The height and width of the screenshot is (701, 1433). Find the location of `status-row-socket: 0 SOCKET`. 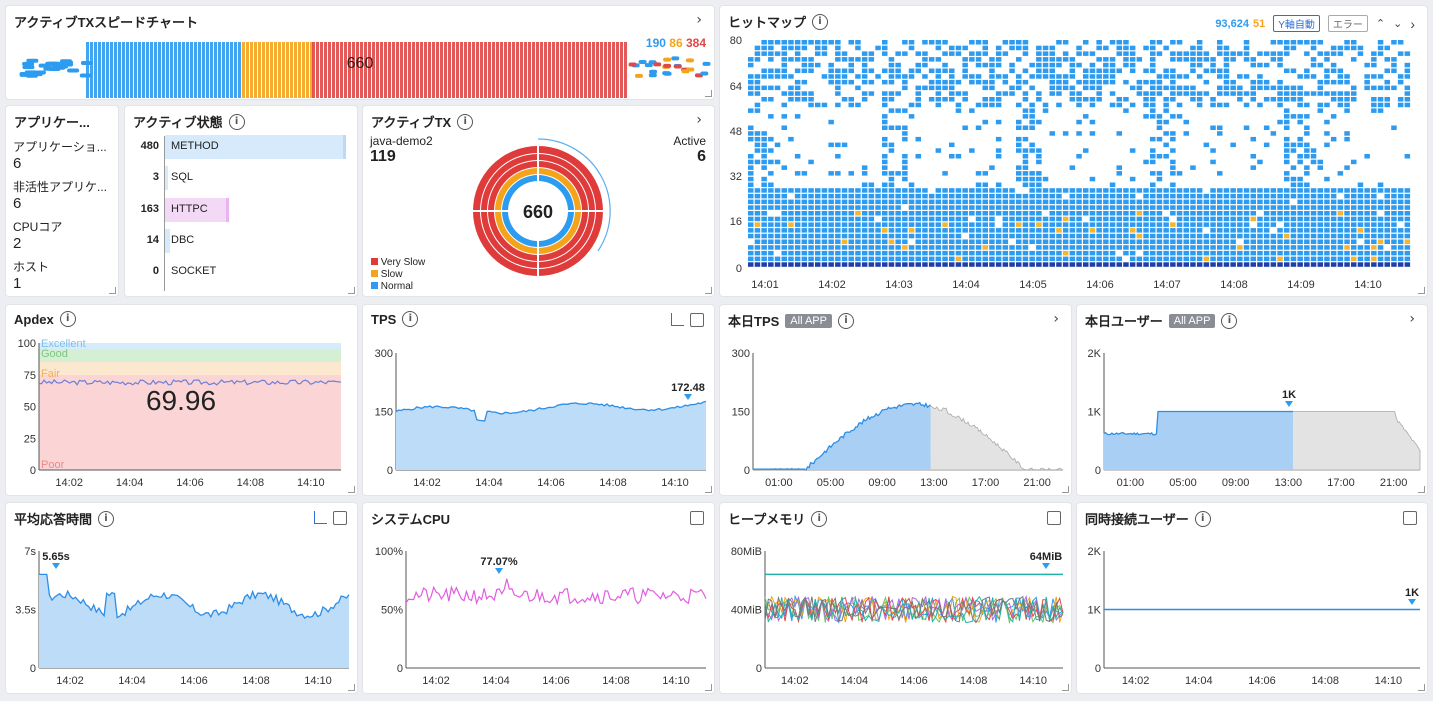

status-row-socket: 0 SOCKET is located at coordinates (241, 271).